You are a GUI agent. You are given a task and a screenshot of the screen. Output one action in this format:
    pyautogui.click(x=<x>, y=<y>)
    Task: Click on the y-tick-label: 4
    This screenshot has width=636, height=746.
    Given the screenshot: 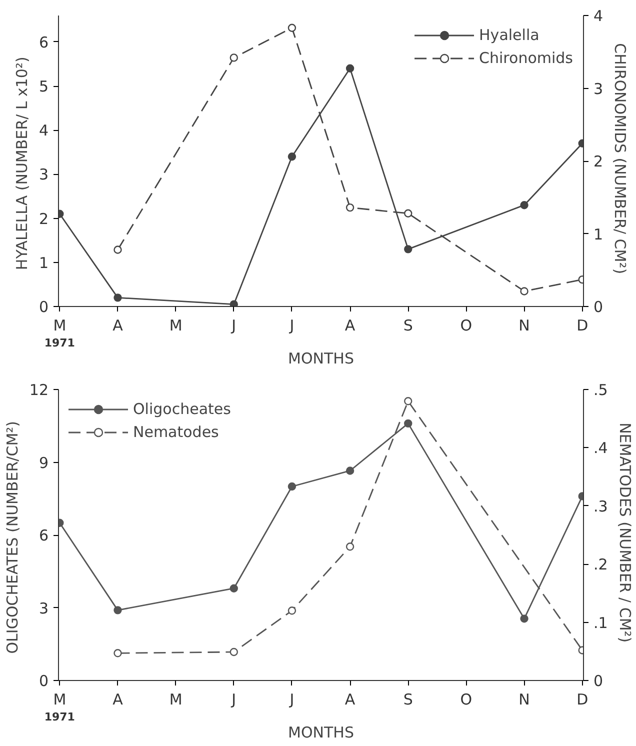 What is the action you would take?
    pyautogui.click(x=43, y=131)
    